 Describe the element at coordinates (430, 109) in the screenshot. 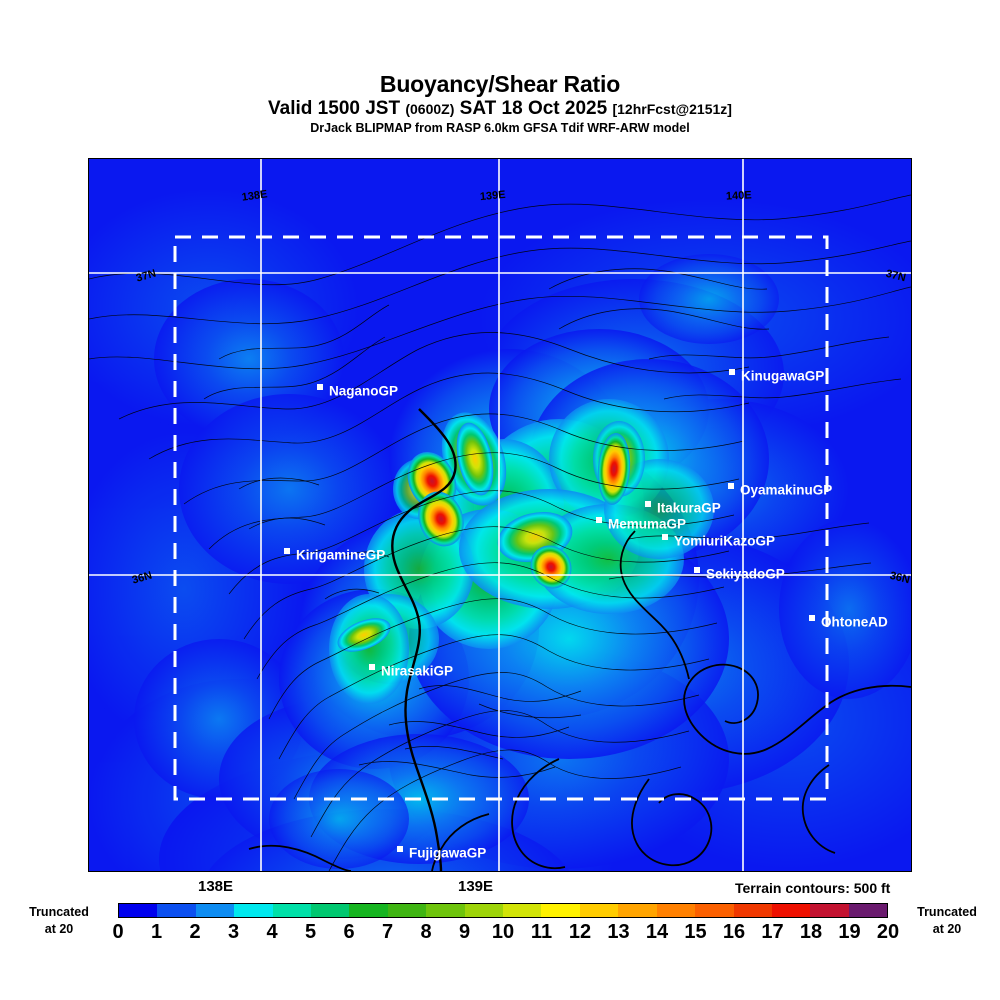

I see `valid-time-utc: (0600Z)` at that location.